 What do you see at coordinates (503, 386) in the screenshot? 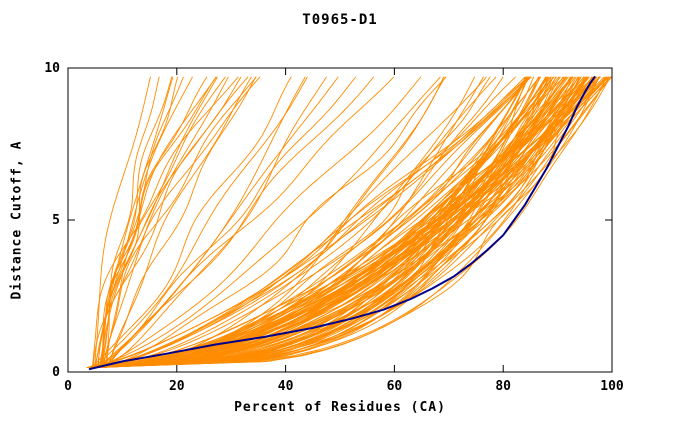
I see `x-tick-label: 80` at bounding box center [503, 386].